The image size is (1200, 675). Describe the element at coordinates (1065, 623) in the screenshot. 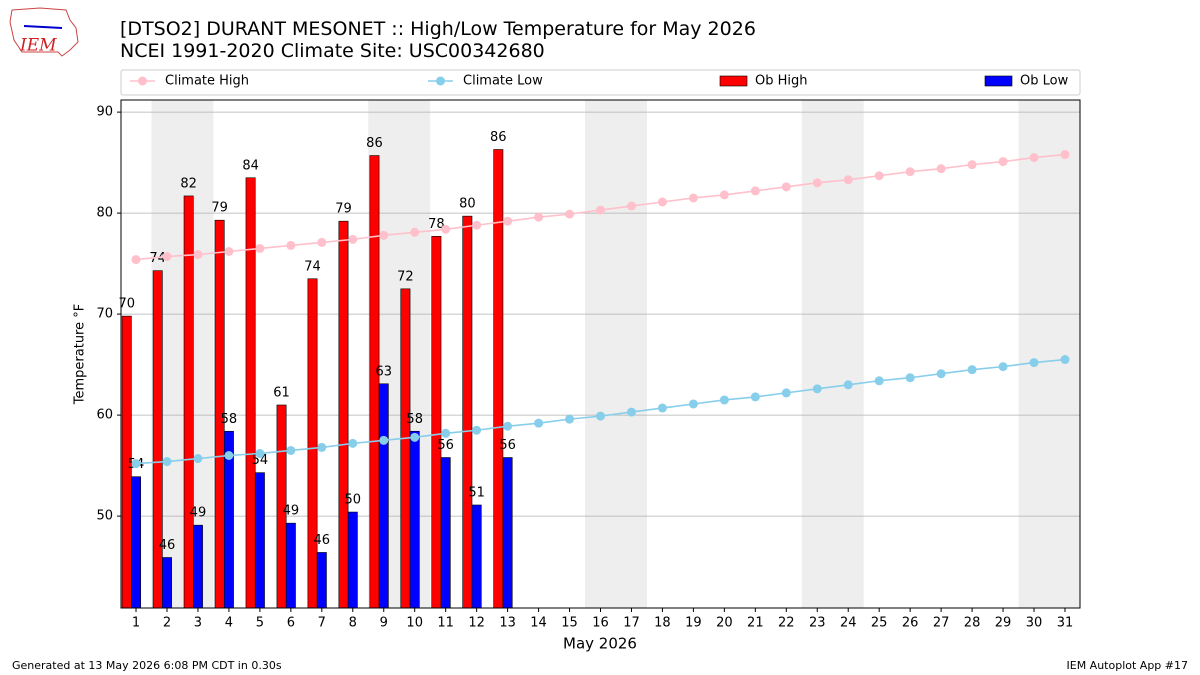

I see `x-tick-label: 31` at that location.